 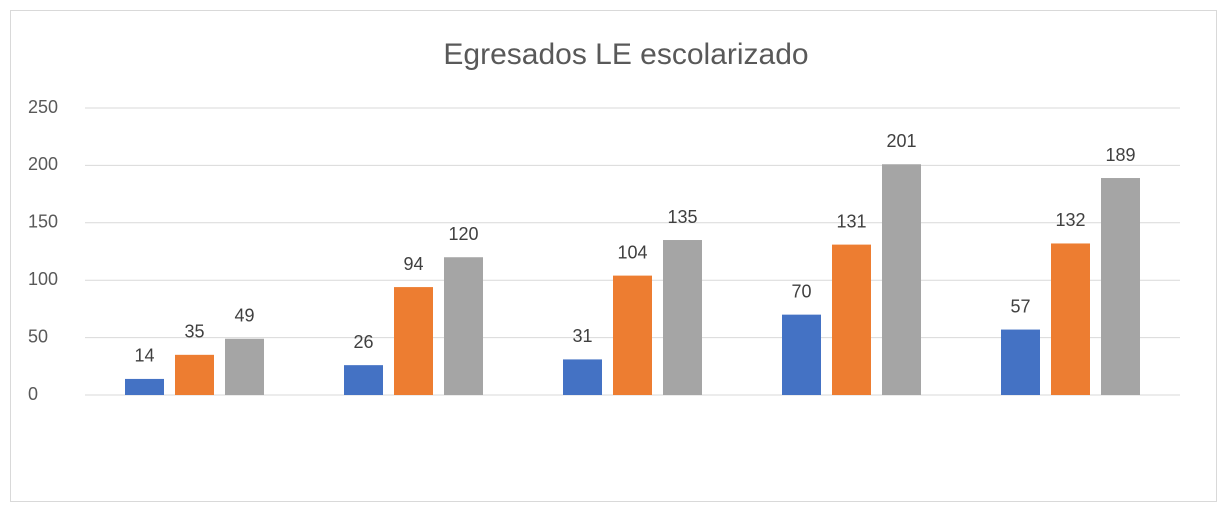 What do you see at coordinates (1070, 431) in the screenshot?
I see `x-tick-label: 2017` at bounding box center [1070, 431].